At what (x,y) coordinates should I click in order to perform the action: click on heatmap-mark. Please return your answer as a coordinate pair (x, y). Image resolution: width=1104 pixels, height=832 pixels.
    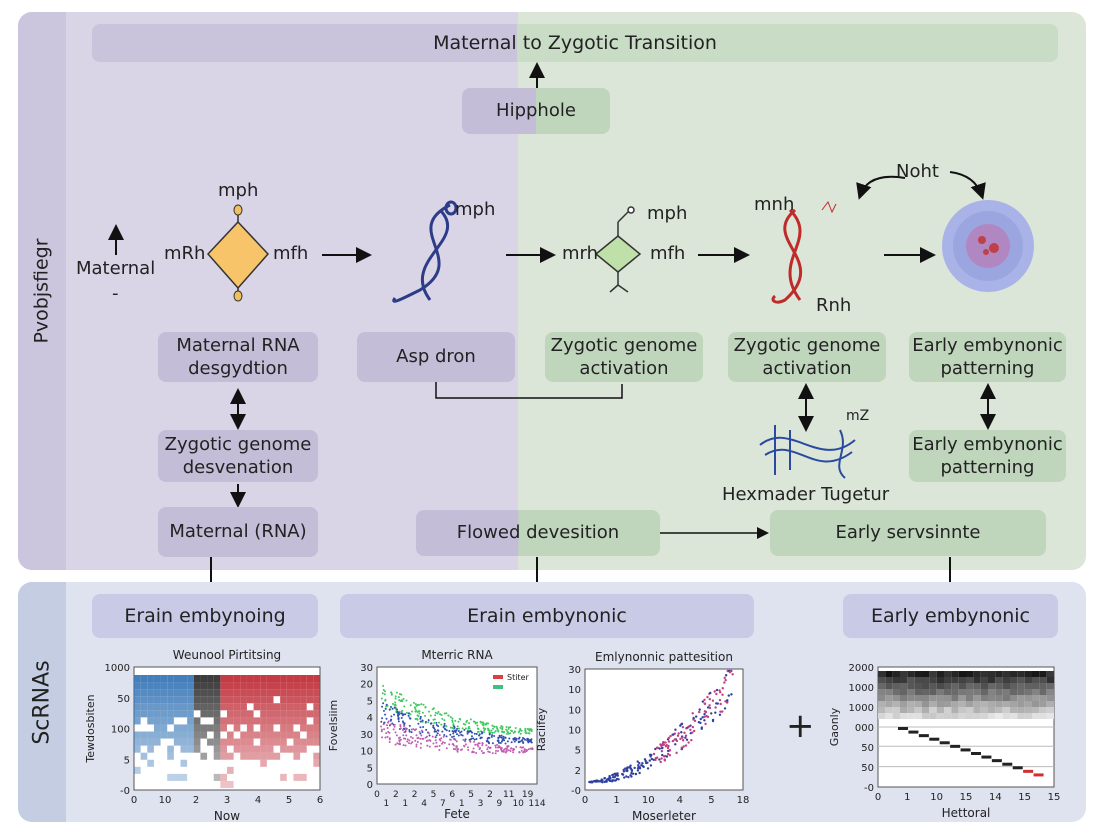
    Looking at the image, I should click on (903, 728).